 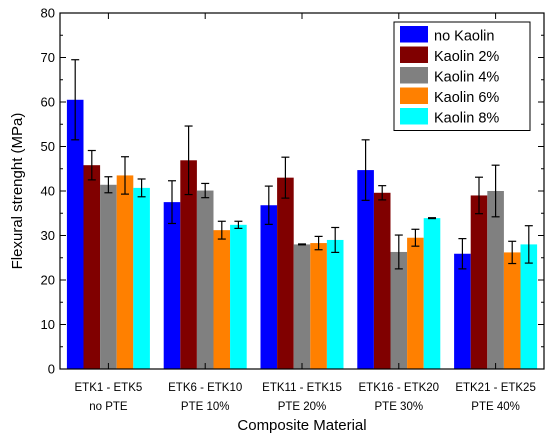 What do you see at coordinates (48, 57) in the screenshot?
I see `y-tick-label: 70` at bounding box center [48, 57].